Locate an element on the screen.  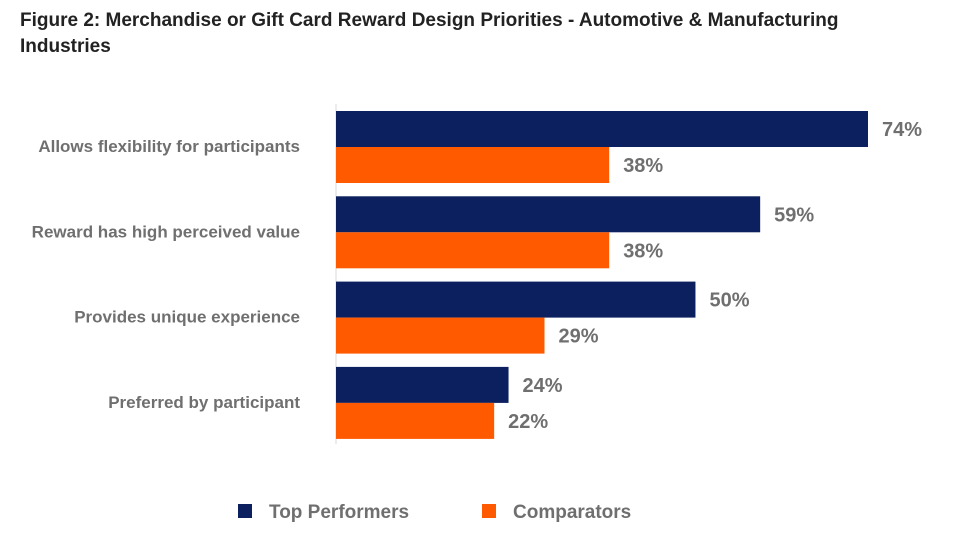
legend-label: Comparators is located at coordinates (572, 512).